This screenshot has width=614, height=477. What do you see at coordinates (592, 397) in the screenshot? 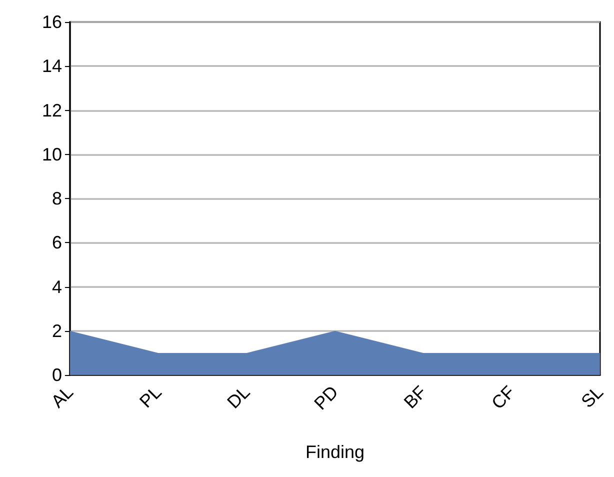
I see `x-tick-label: SL` at bounding box center [592, 397].